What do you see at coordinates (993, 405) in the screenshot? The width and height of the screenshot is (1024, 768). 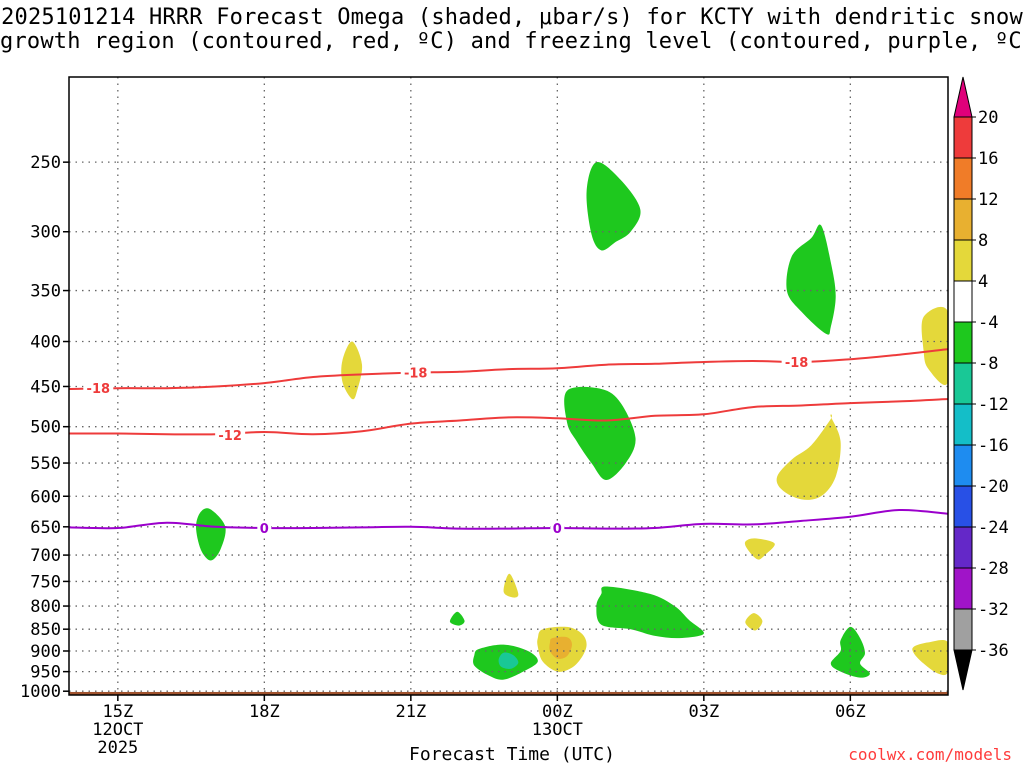 I see `colorbar-label--12: -12` at bounding box center [993, 405].